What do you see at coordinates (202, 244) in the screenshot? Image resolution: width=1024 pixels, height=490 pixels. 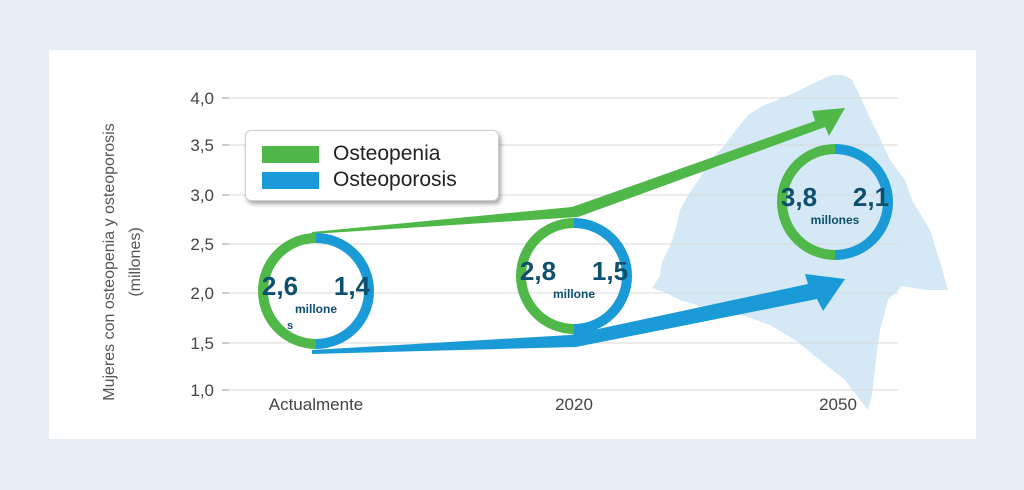 I see `y-tick-label: 2,5` at bounding box center [202, 244].